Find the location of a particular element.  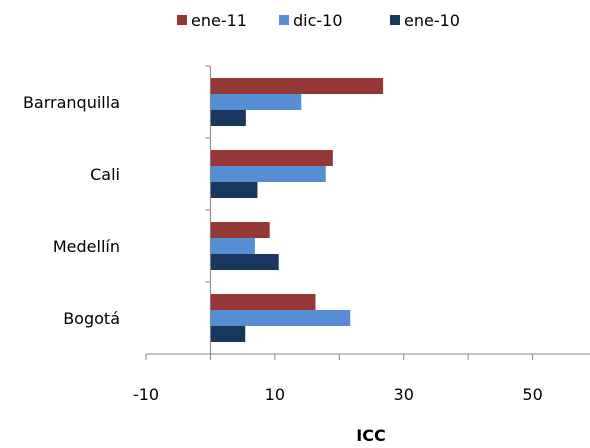

legend-label-dic-10: dic-10 is located at coordinates (318, 20).